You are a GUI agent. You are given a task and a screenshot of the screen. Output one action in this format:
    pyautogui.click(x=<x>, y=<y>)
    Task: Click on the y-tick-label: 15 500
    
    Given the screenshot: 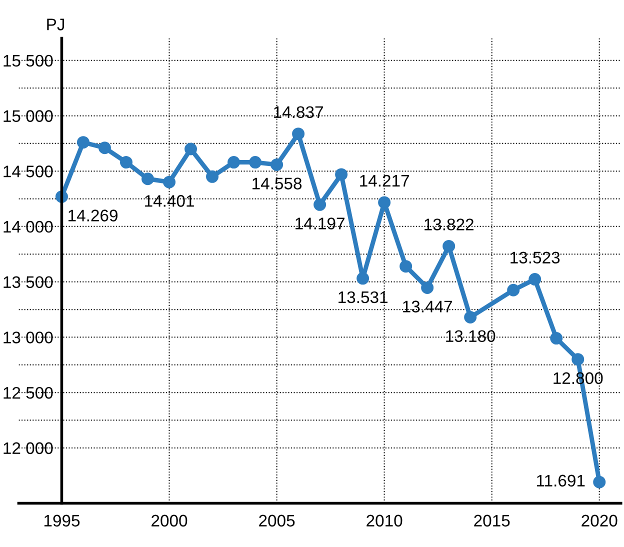 What is the action you would take?
    pyautogui.click(x=28, y=60)
    